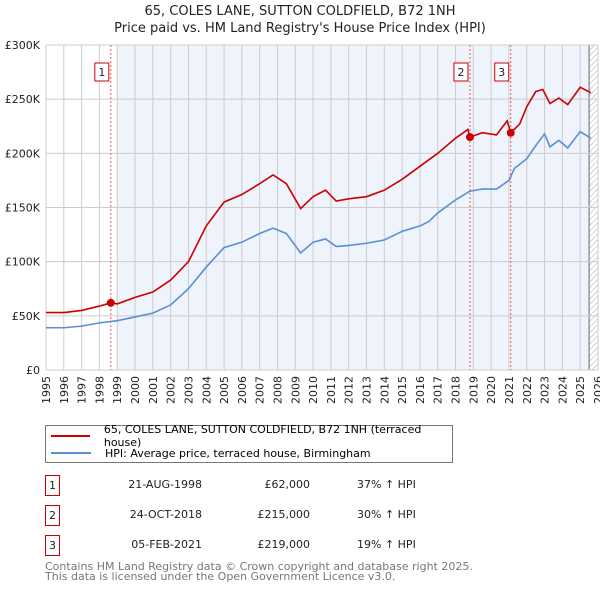 The image size is (600, 590). What do you see at coordinates (52, 545) in the screenshot?
I see `sale-badge: 3` at bounding box center [52, 545].